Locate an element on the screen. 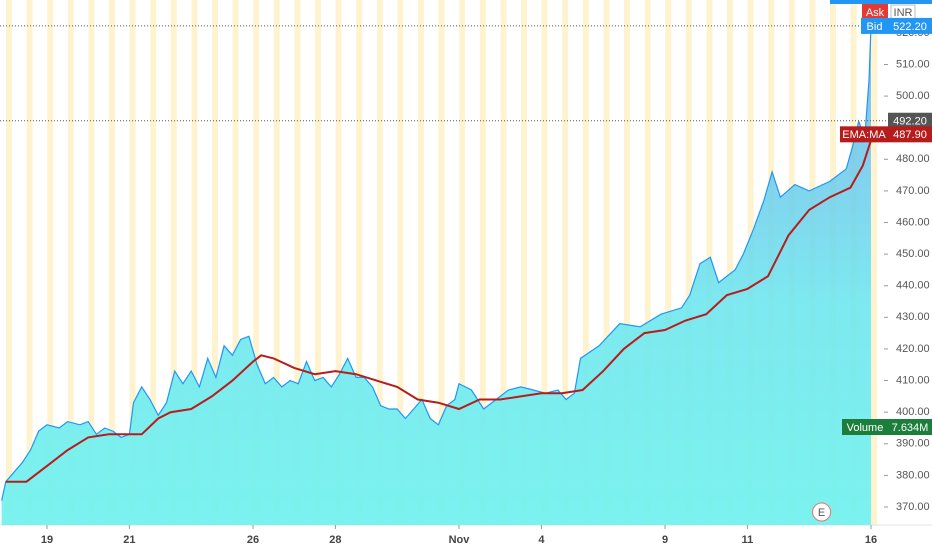  y-tick-label: 440.00 is located at coordinates (913, 286).